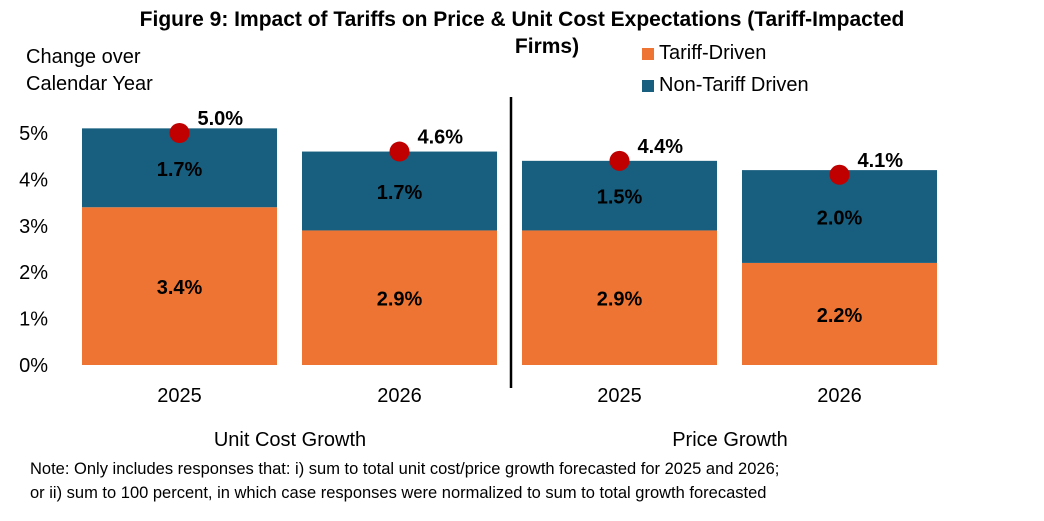 Image resolution: width=1044 pixels, height=521 pixels. What do you see at coordinates (221, 119) in the screenshot?
I see `total-data-label: 5.0%` at bounding box center [221, 119].